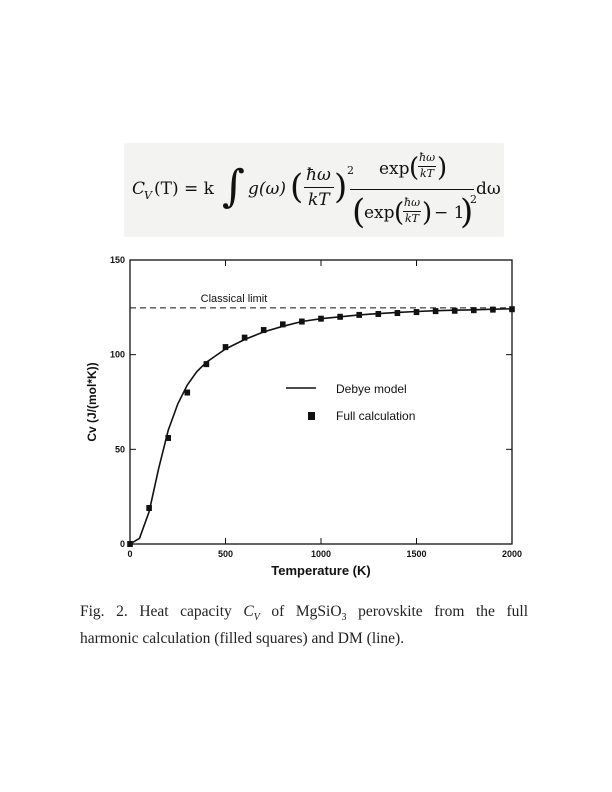 This screenshot has height=792, width=612. I want to click on fraction1-bar, so click(319, 188).